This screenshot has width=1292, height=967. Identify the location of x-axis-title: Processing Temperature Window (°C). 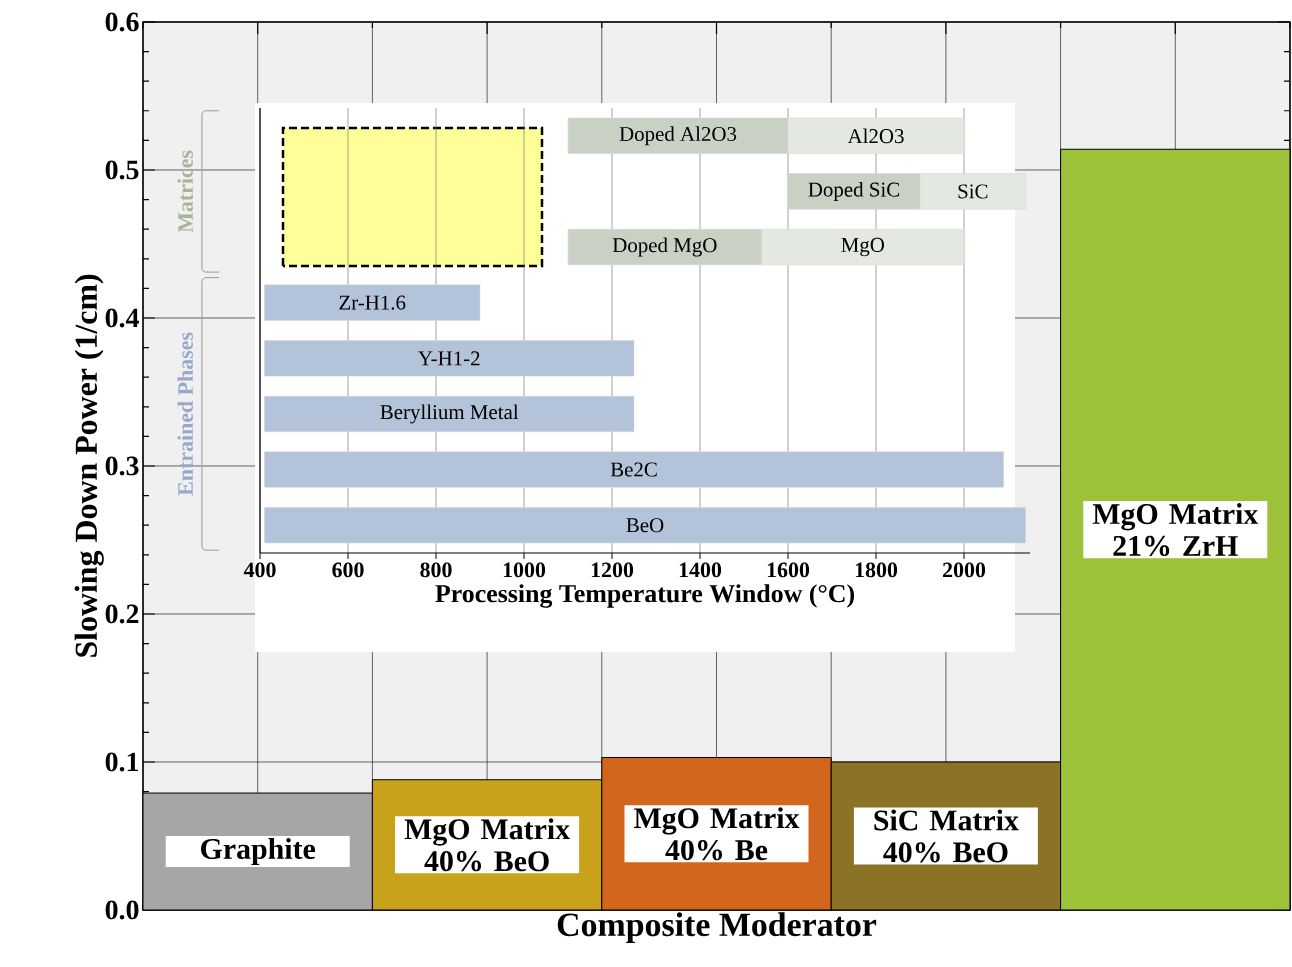
(644, 596).